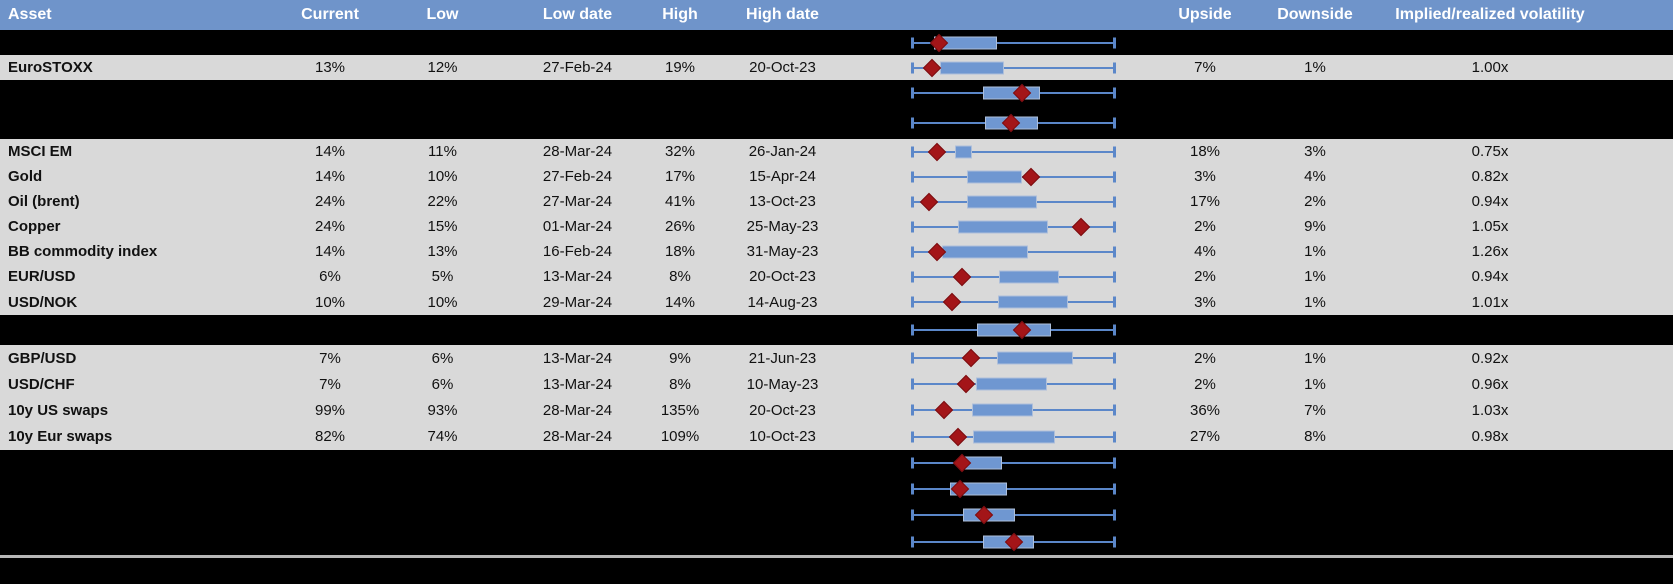 This screenshot has width=1673, height=584. I want to click on low-date-cell: 13-Mar-24, so click(577, 384).